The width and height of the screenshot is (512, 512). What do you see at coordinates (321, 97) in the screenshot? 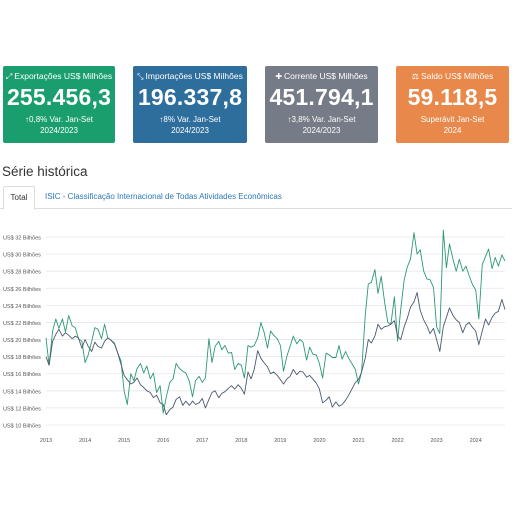
I see `card-value: 451.794,1` at bounding box center [321, 97].